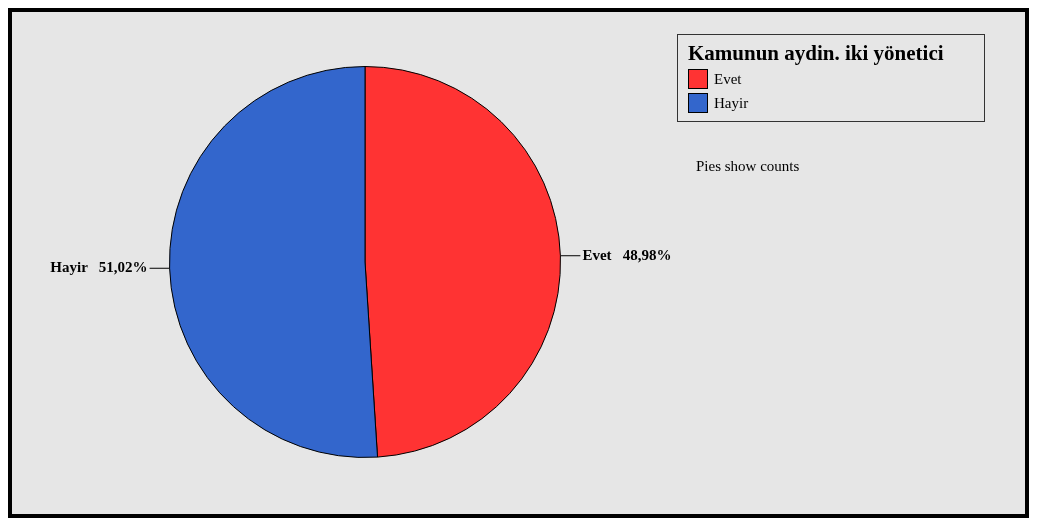  I want to click on category-label: Evet 48,98%, so click(627, 254).